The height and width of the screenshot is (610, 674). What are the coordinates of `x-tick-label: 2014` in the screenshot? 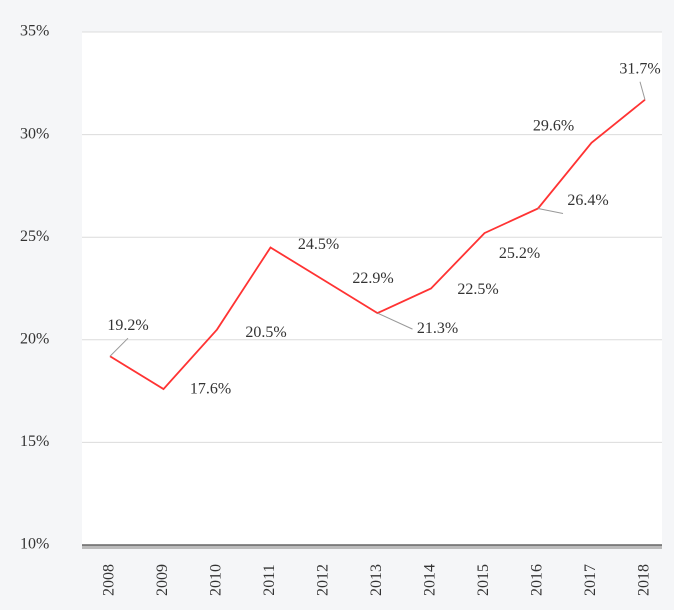 It's located at (430, 580).